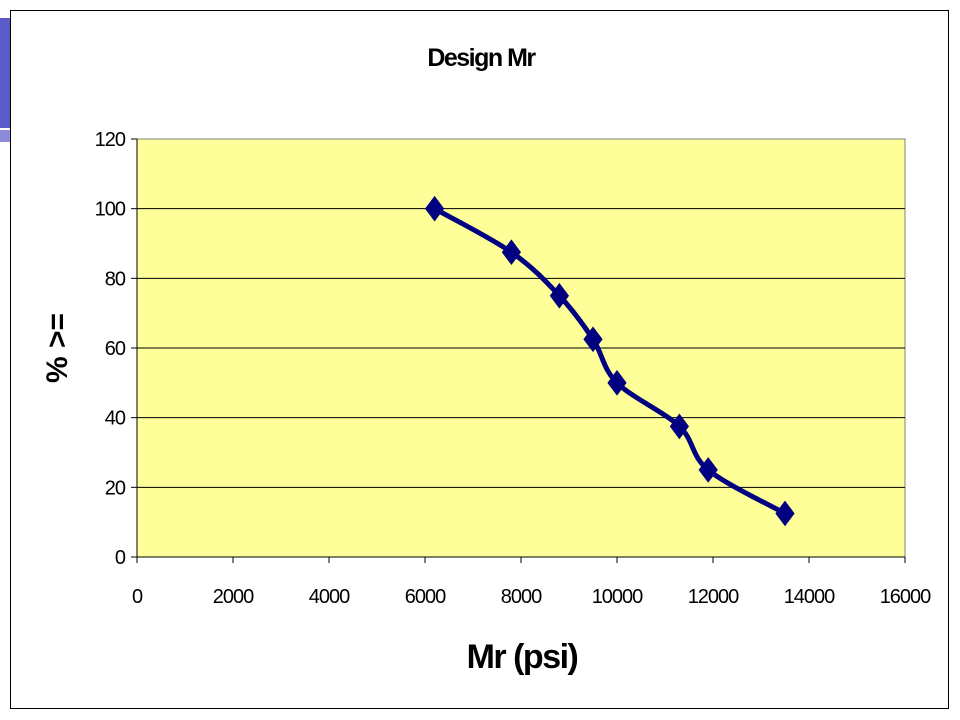 The width and height of the screenshot is (960, 720). I want to click on x-tick-label: 16000, so click(905, 597).